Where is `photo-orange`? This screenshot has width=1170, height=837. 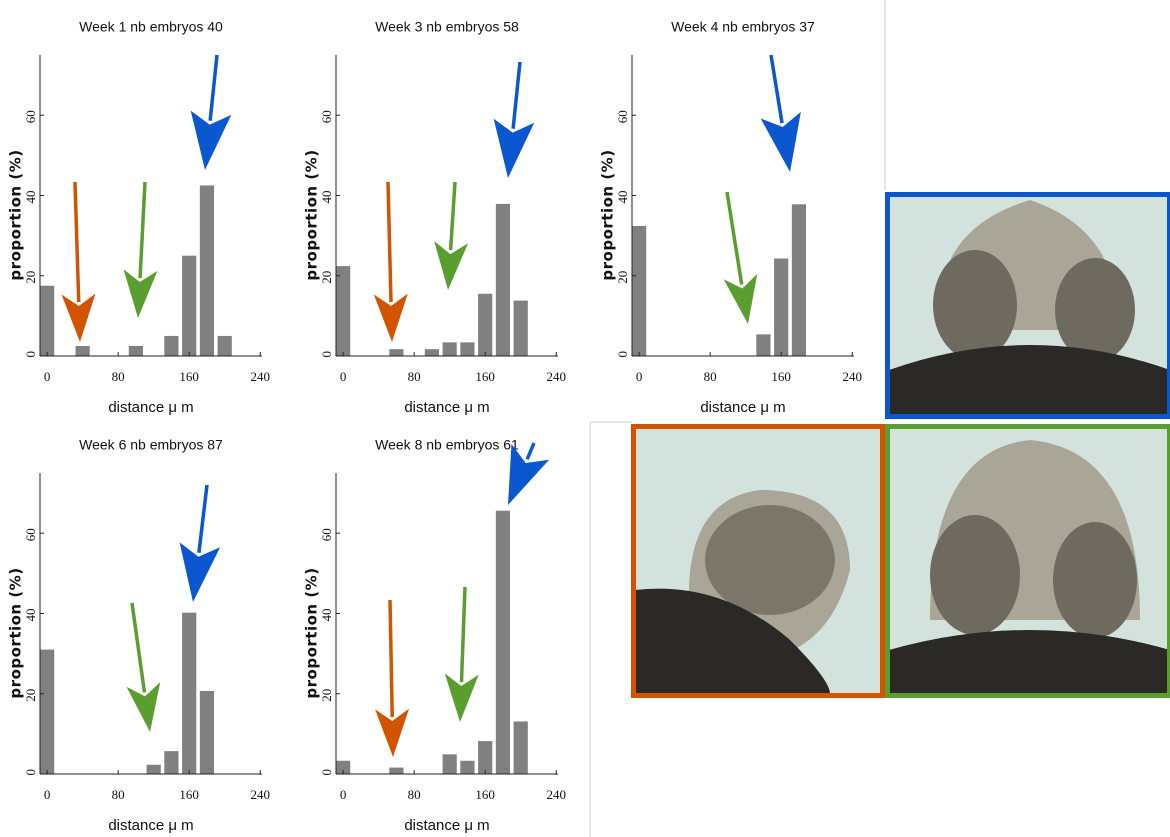
photo-orange is located at coordinates (758, 561).